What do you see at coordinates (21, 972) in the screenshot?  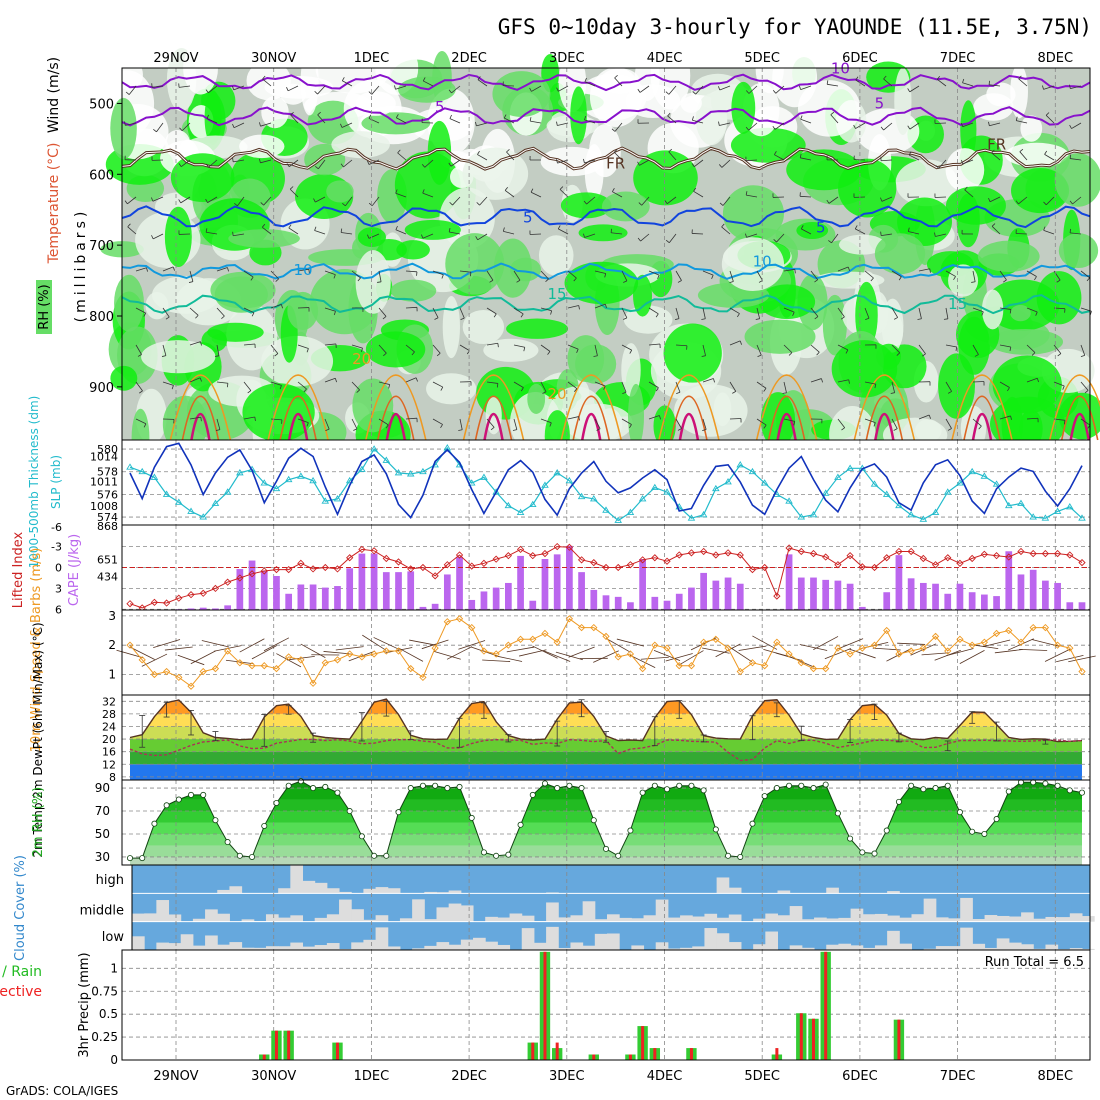 I see `precip-legend-total: Total / Rain` at bounding box center [21, 972].